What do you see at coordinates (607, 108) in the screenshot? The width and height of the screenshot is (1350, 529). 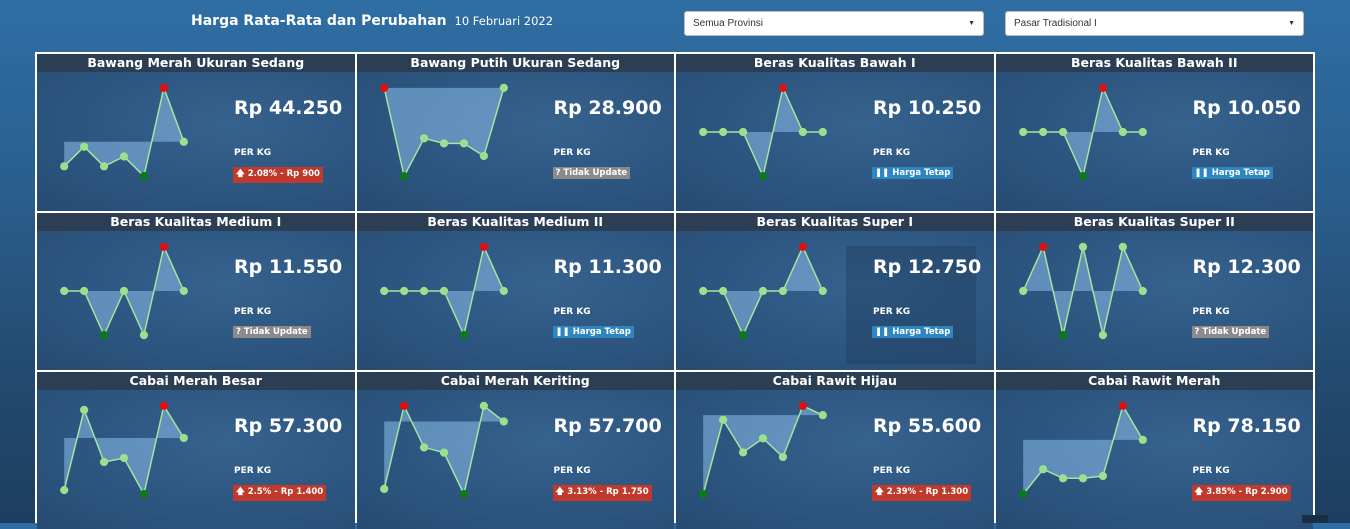 I see `price-value: Rp 28.900` at bounding box center [607, 108].